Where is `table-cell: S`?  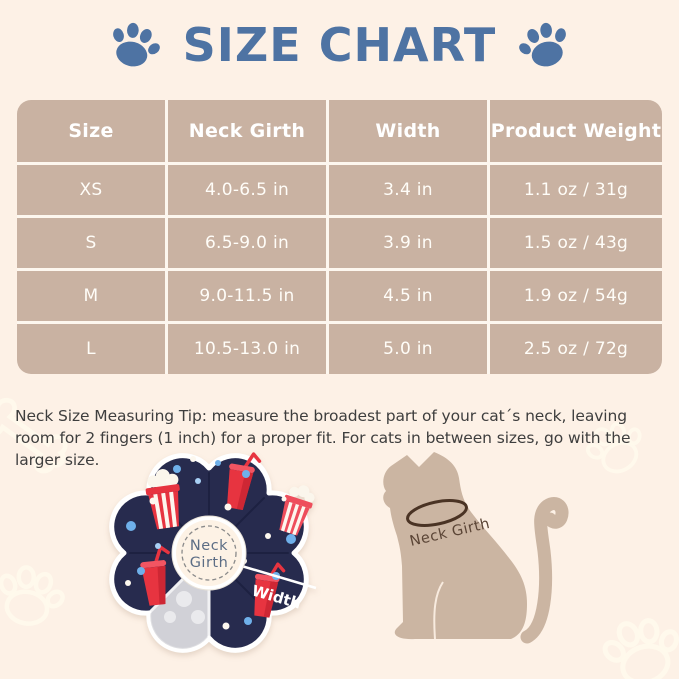
table-cell: S is located at coordinates (91, 243).